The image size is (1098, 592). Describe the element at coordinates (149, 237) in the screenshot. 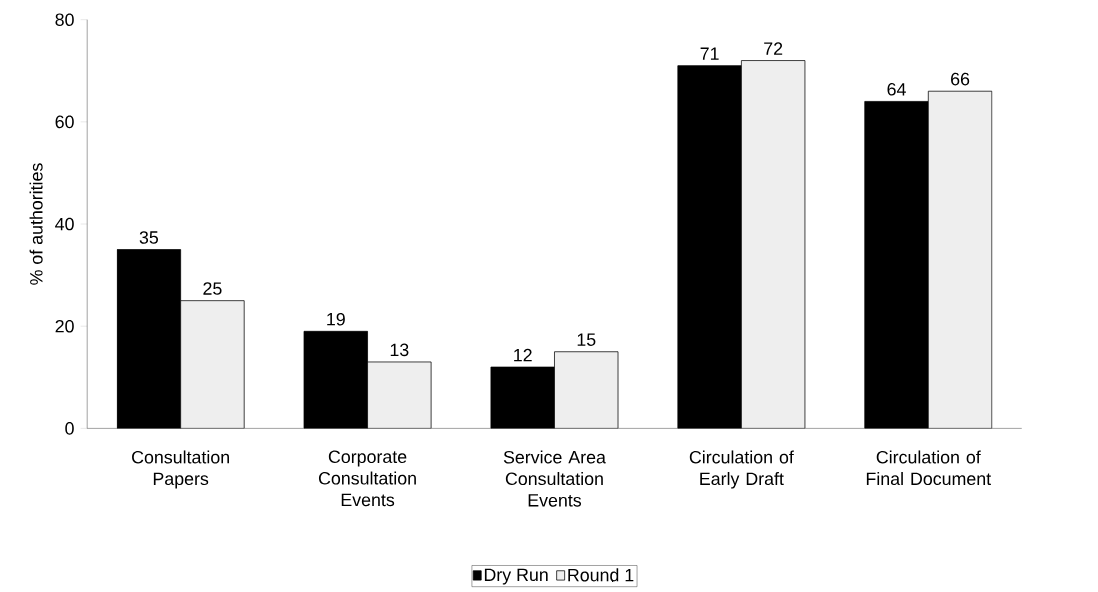

I see `data-label: 35` at that location.